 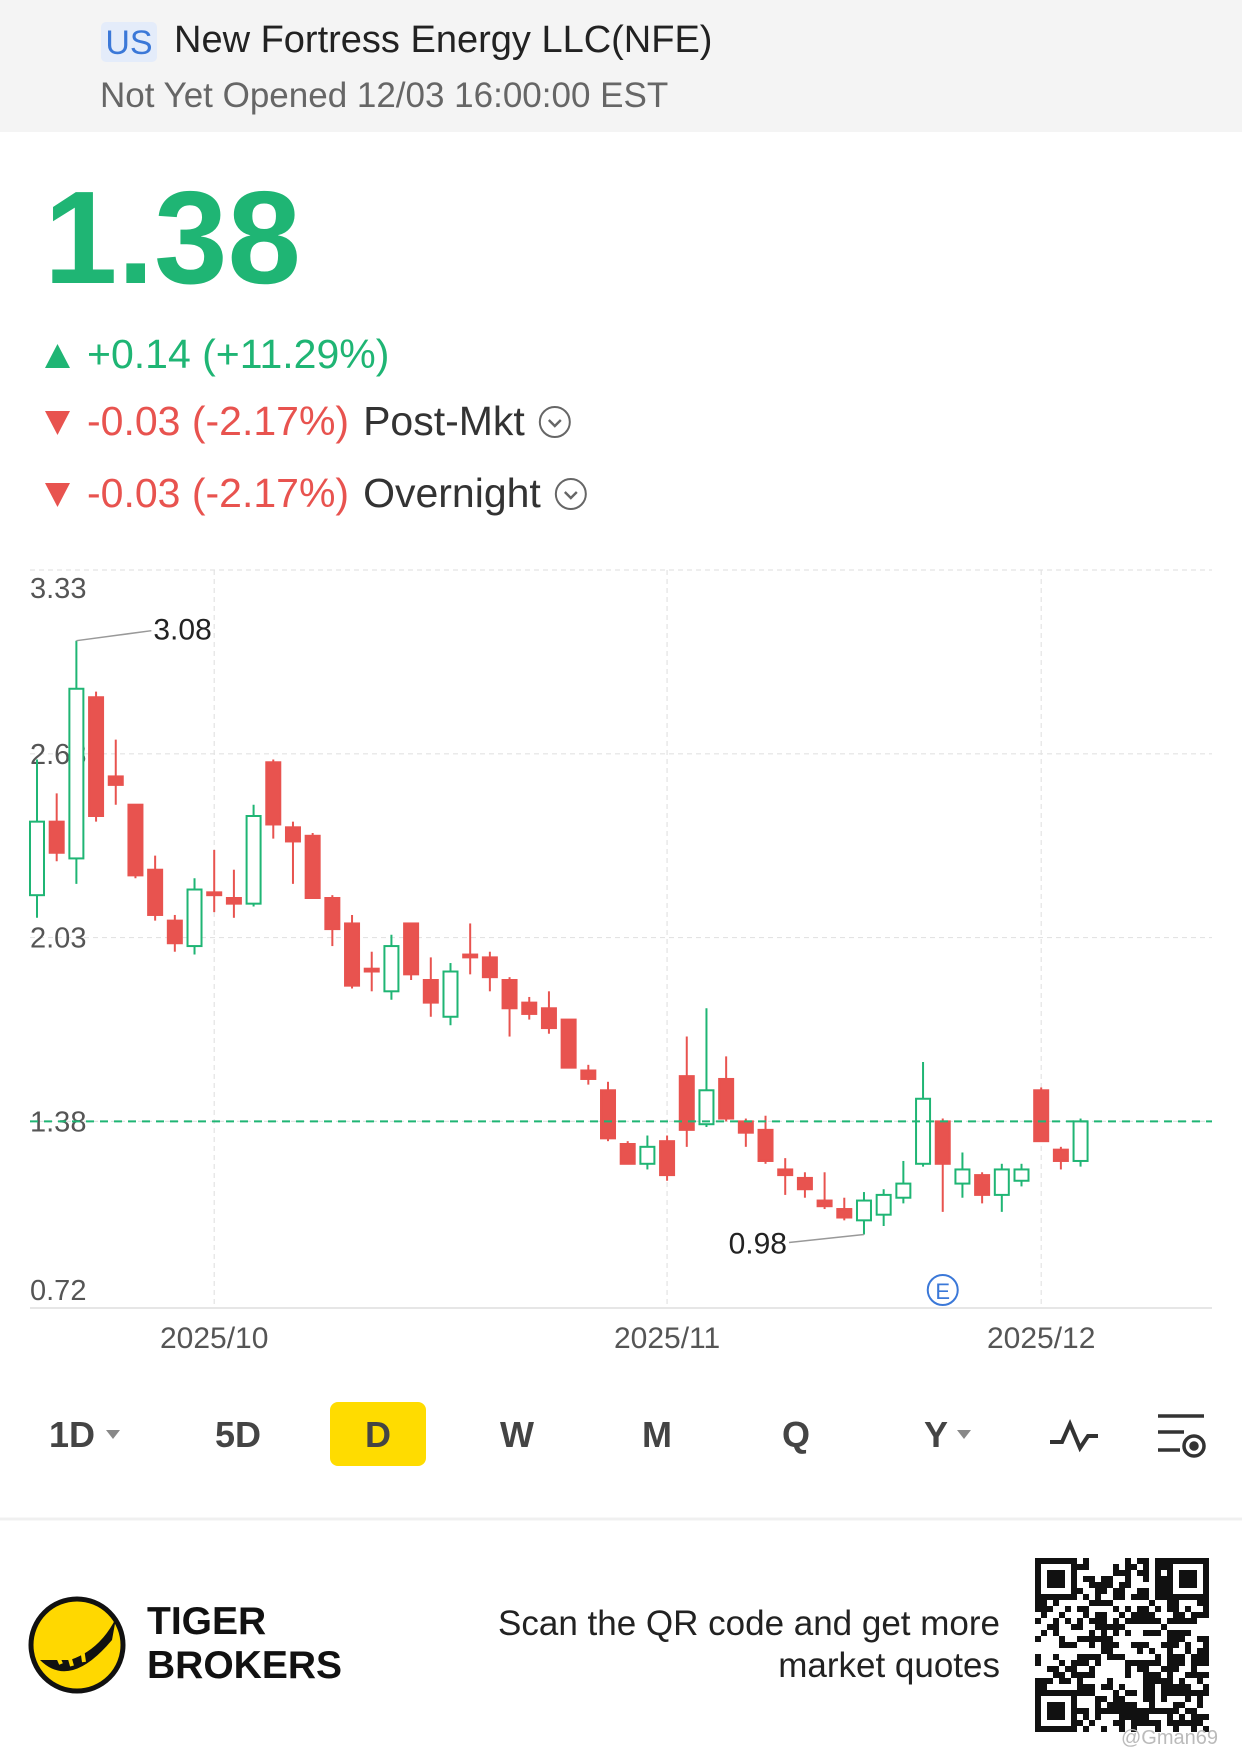 I want to click on price: 1.38, so click(x=172, y=237).